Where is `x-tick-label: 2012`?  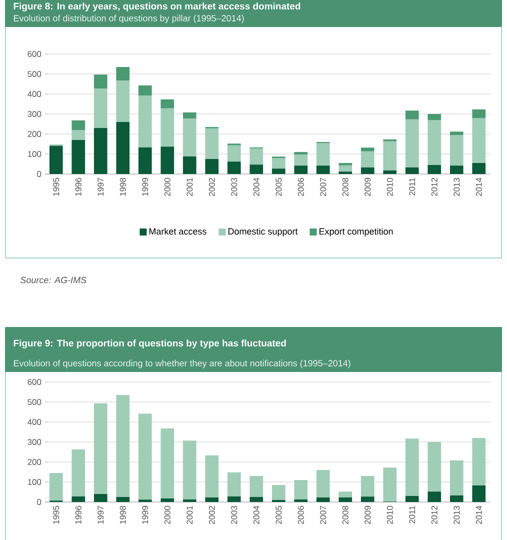
x-tick-label: 2012 is located at coordinates (434, 515).